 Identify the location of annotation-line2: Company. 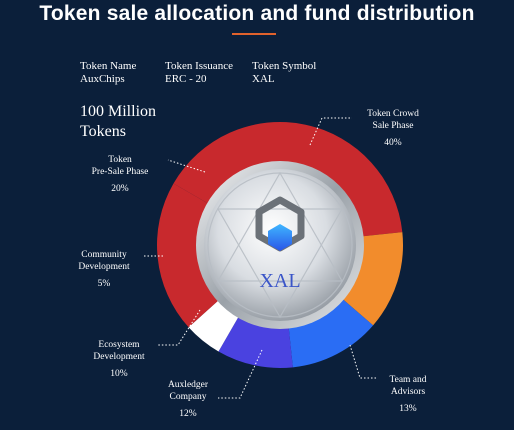
(188, 397).